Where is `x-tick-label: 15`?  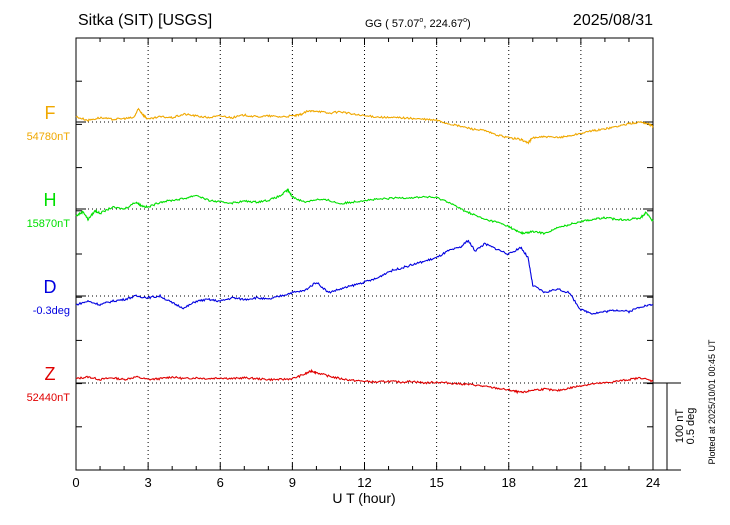
x-tick-label: 15 is located at coordinates (436, 482).